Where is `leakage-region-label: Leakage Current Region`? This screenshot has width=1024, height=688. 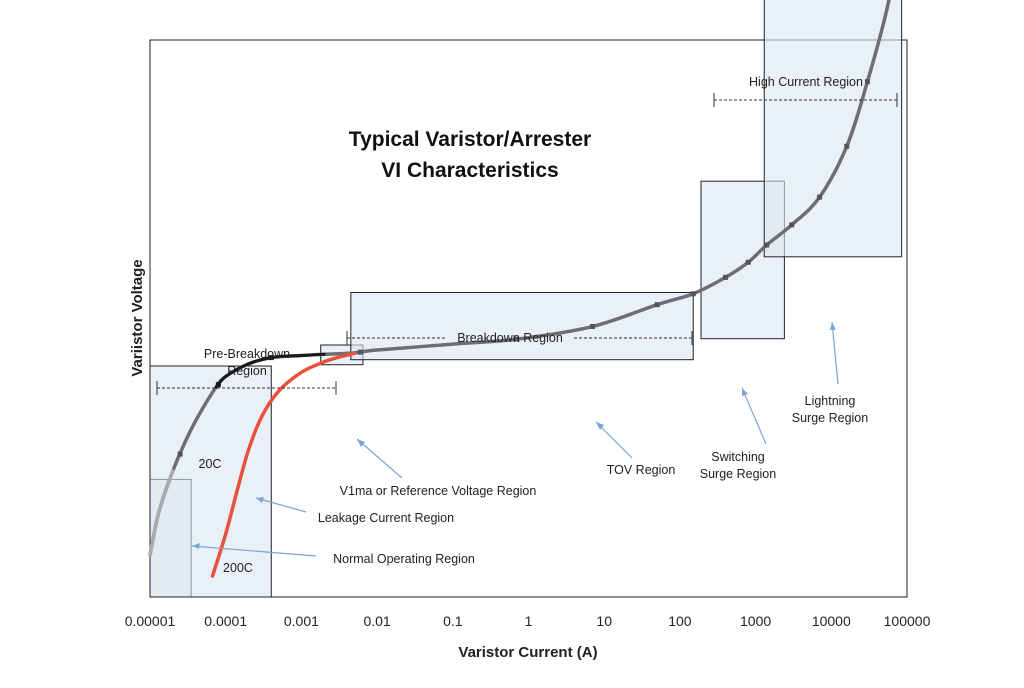 leakage-region-label: Leakage Current Region is located at coordinates (386, 518).